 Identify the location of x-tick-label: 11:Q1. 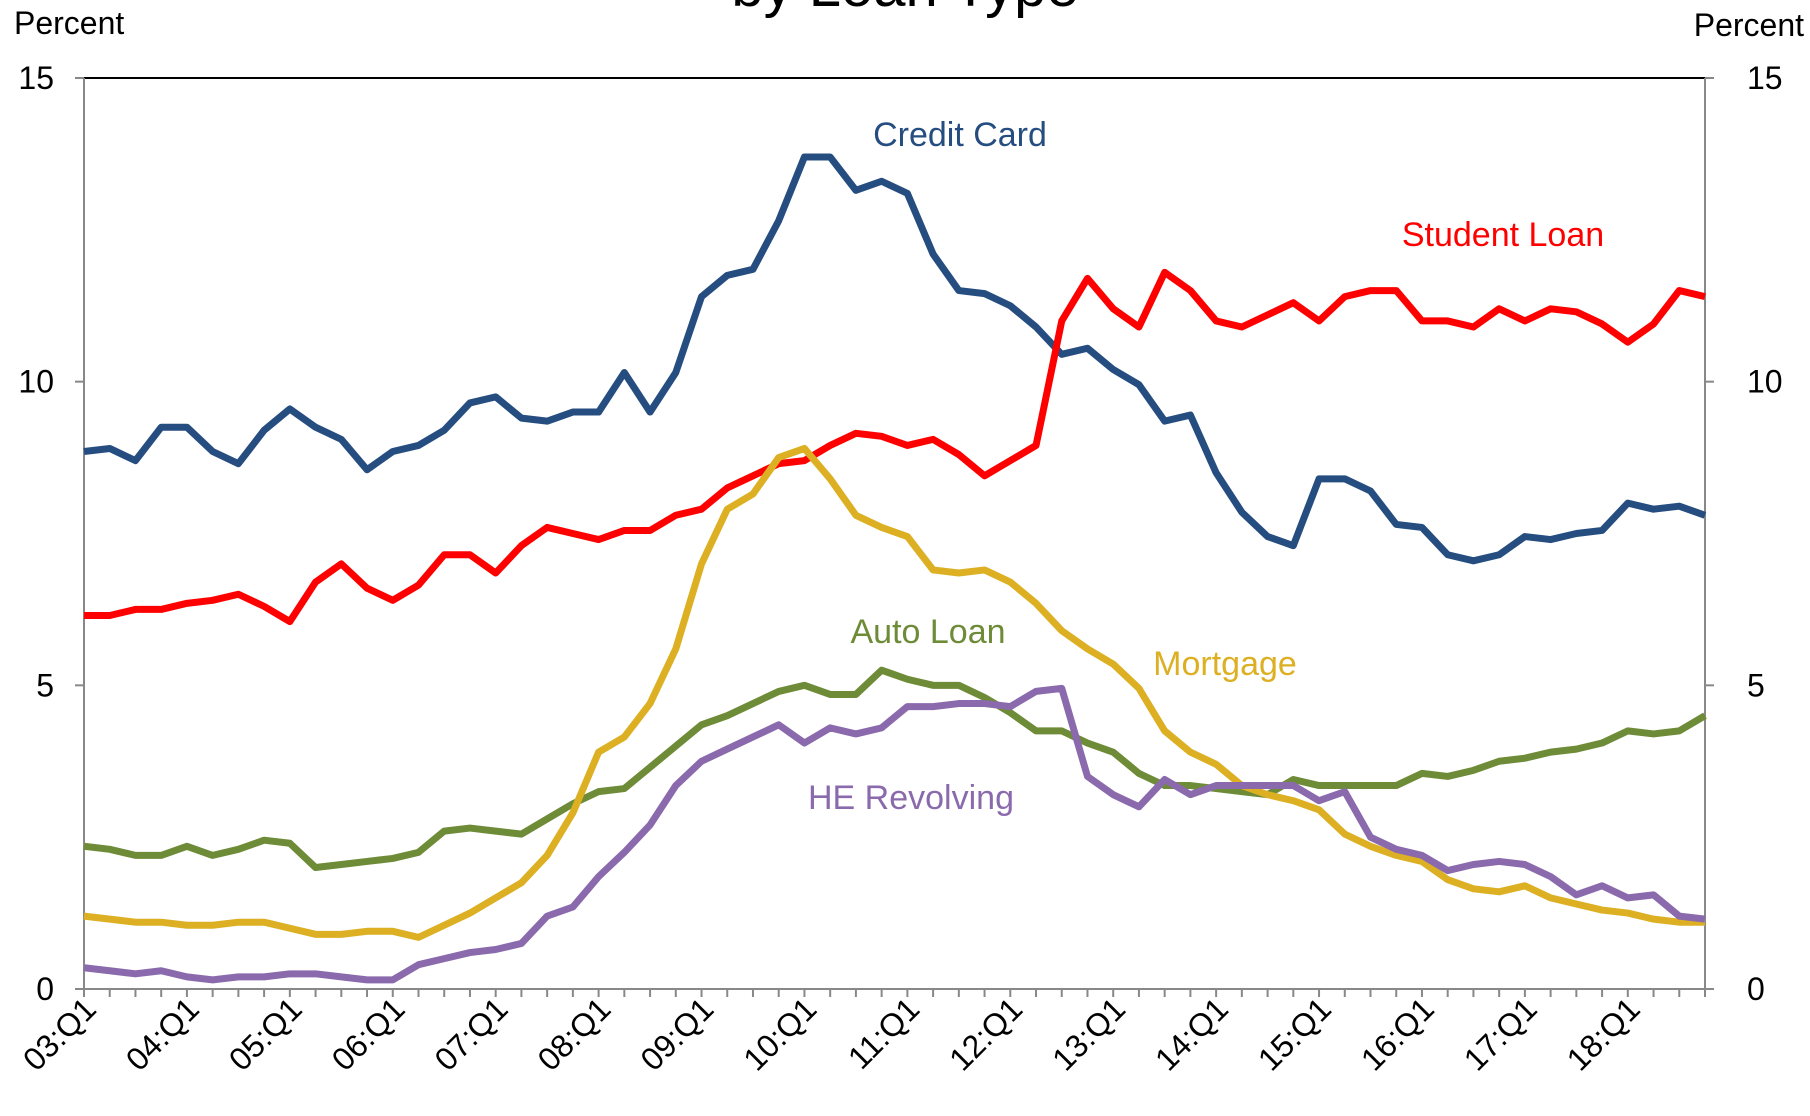
(883, 1032).